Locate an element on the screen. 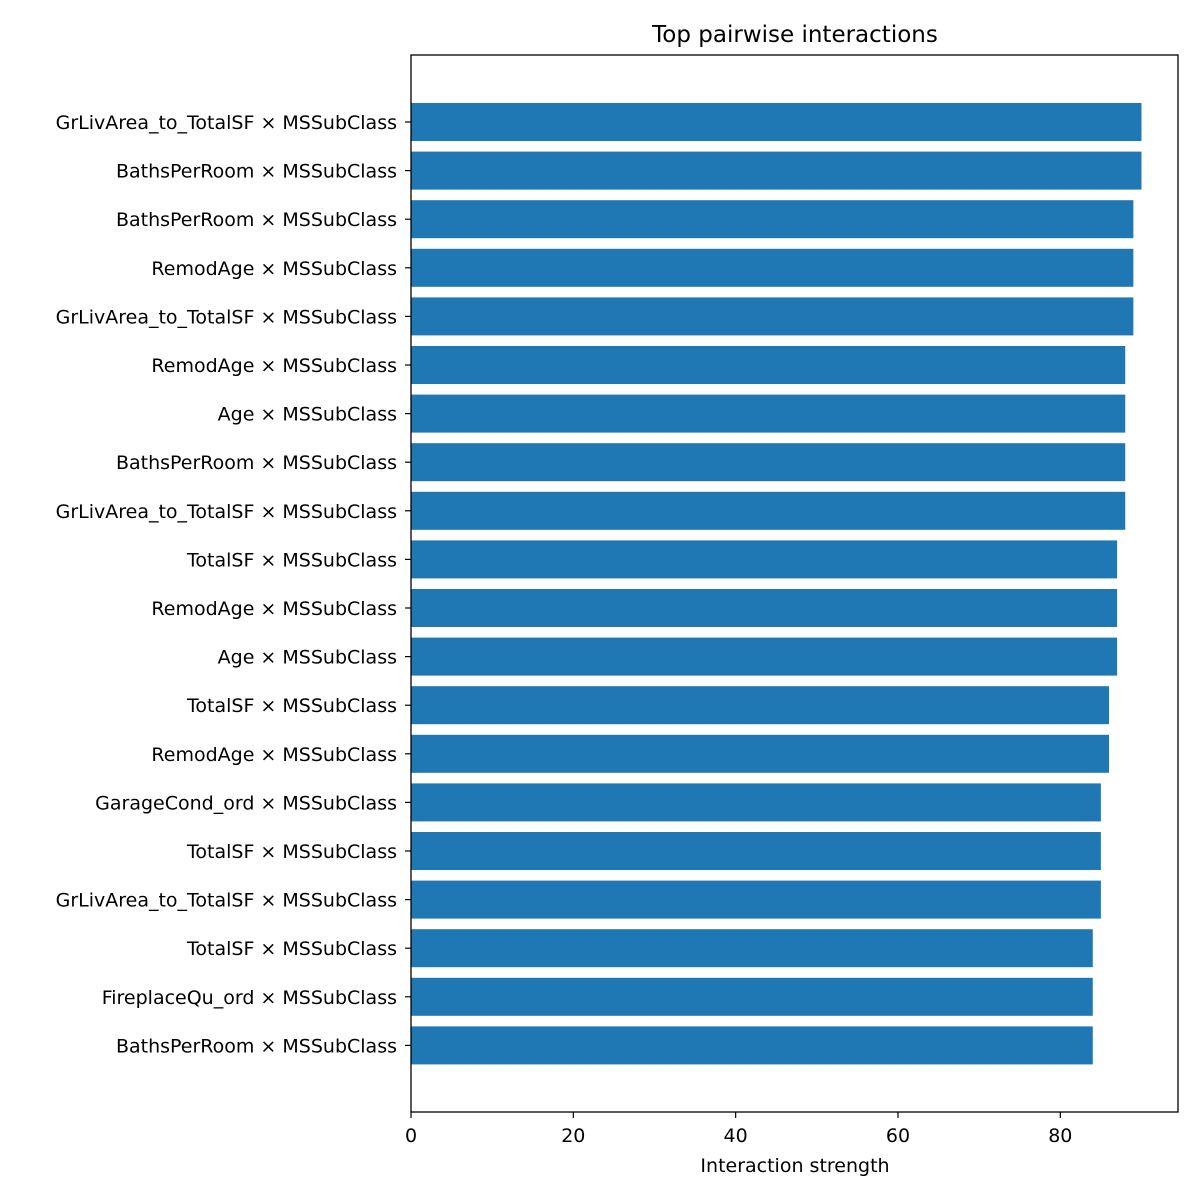 The image size is (1200, 1200). chart-title: Top pairwise interactions is located at coordinates (794, 35).